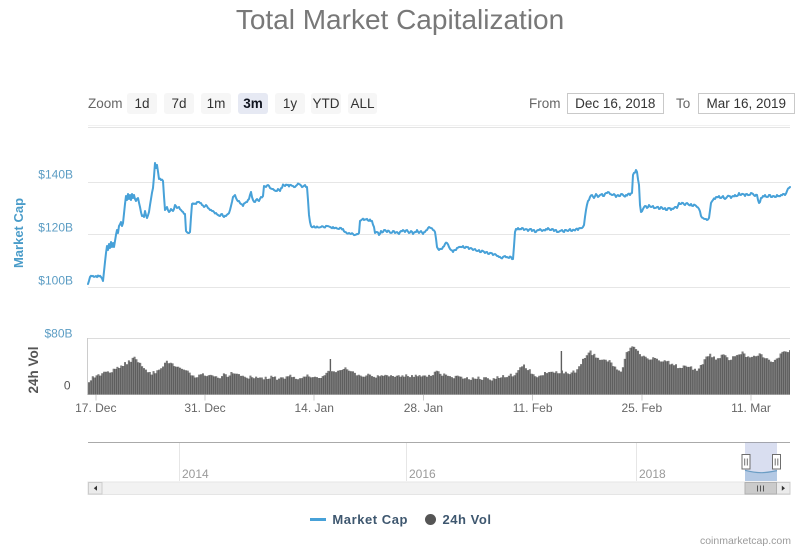 The image size is (800, 550). I want to click on svg-text: Market Cap, so click(18, 233).